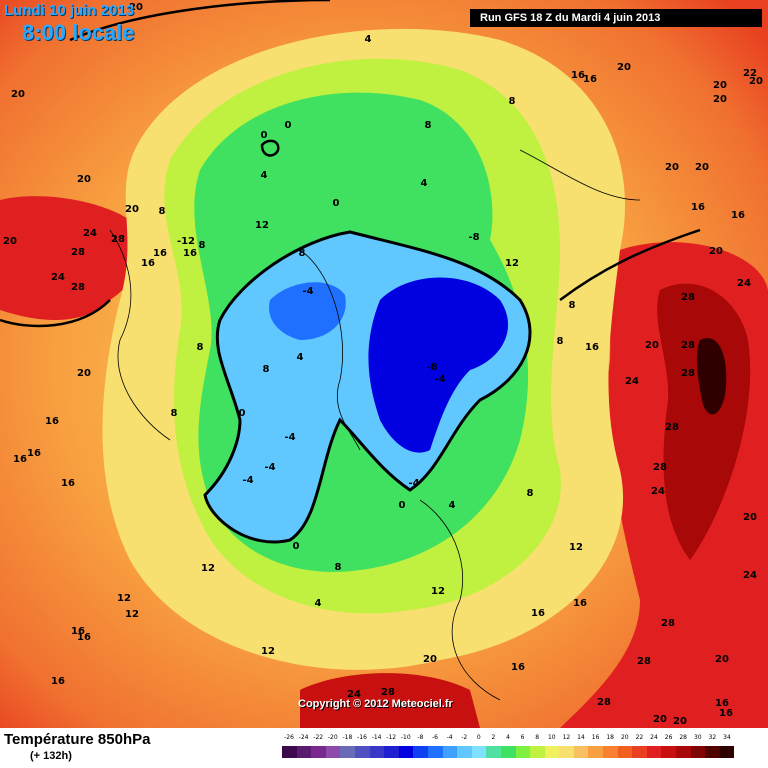  Describe the element at coordinates (610, 737) in the screenshot. I see `scale-tick-label: 18` at that location.